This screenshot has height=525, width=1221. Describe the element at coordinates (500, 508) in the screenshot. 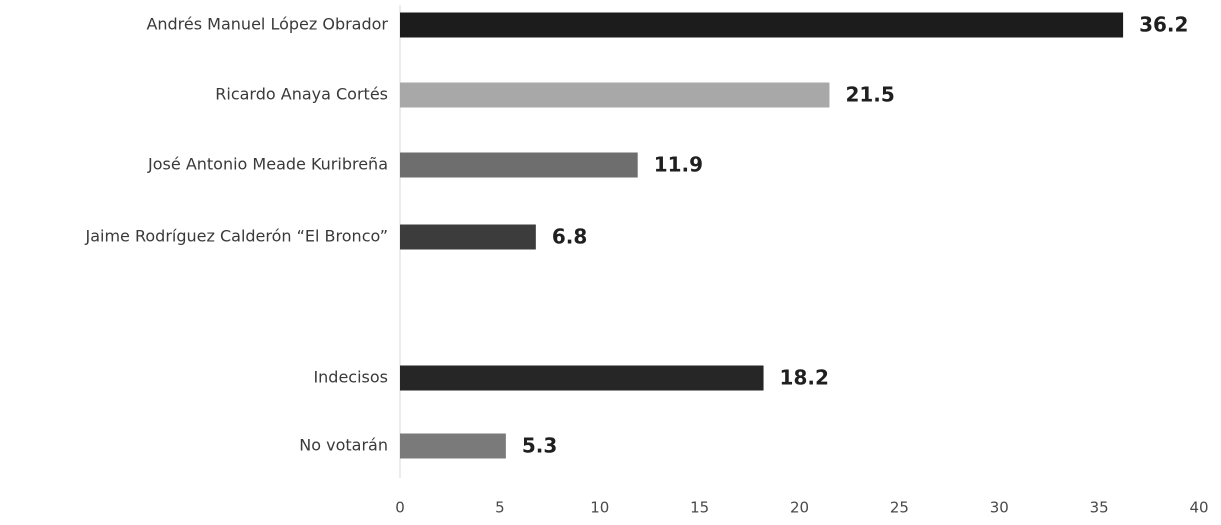

I see `x-tick-label: 5` at that location.